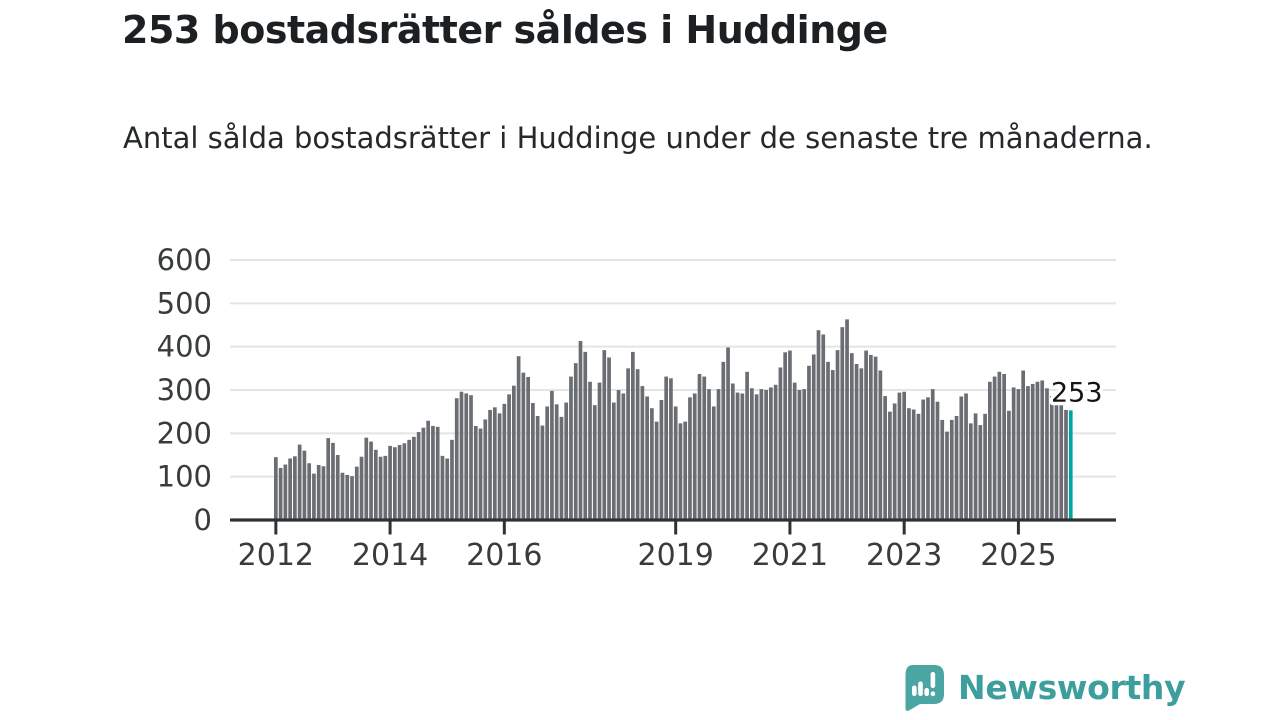  Describe the element at coordinates (904, 555) in the screenshot. I see `x-tick-label: 2023` at that location.